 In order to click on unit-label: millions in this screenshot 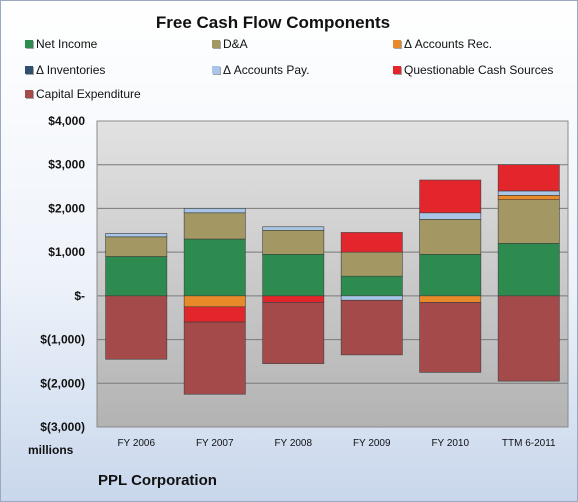, I will do `click(51, 450)`.